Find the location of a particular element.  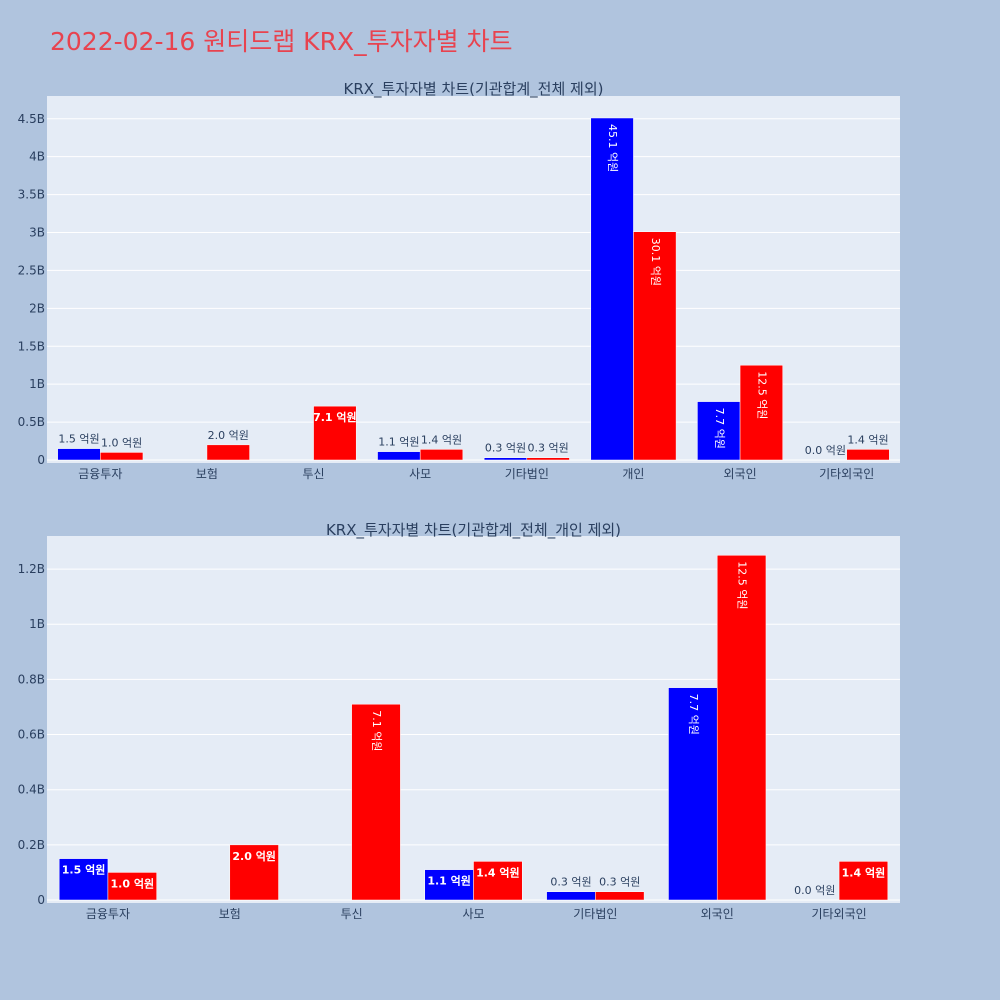

chart-title: KRX_투자자별 차트(기관합계_전체_개인 제외) is located at coordinates (473, 530).